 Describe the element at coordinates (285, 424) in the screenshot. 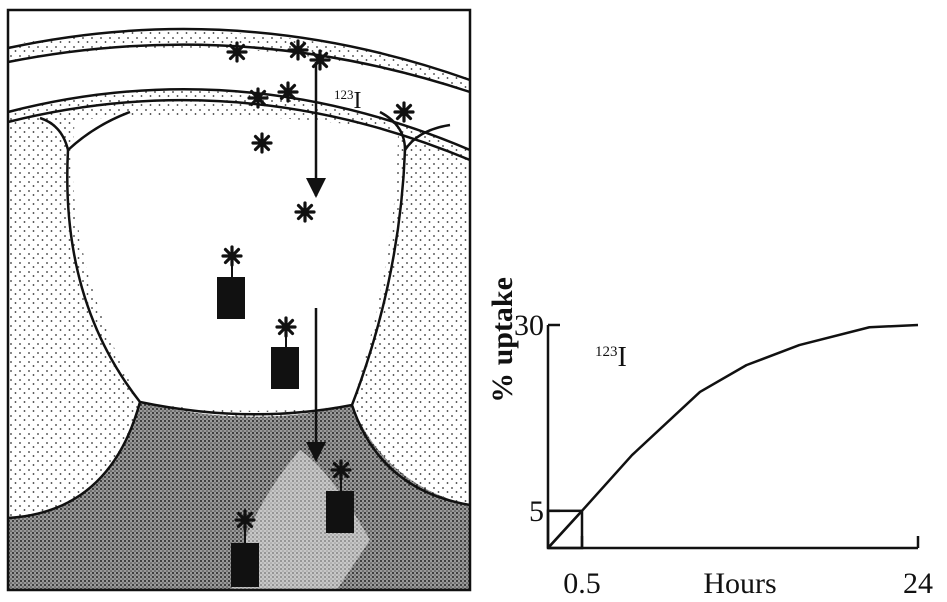

I see `thyroglobulin-blocks` at that location.